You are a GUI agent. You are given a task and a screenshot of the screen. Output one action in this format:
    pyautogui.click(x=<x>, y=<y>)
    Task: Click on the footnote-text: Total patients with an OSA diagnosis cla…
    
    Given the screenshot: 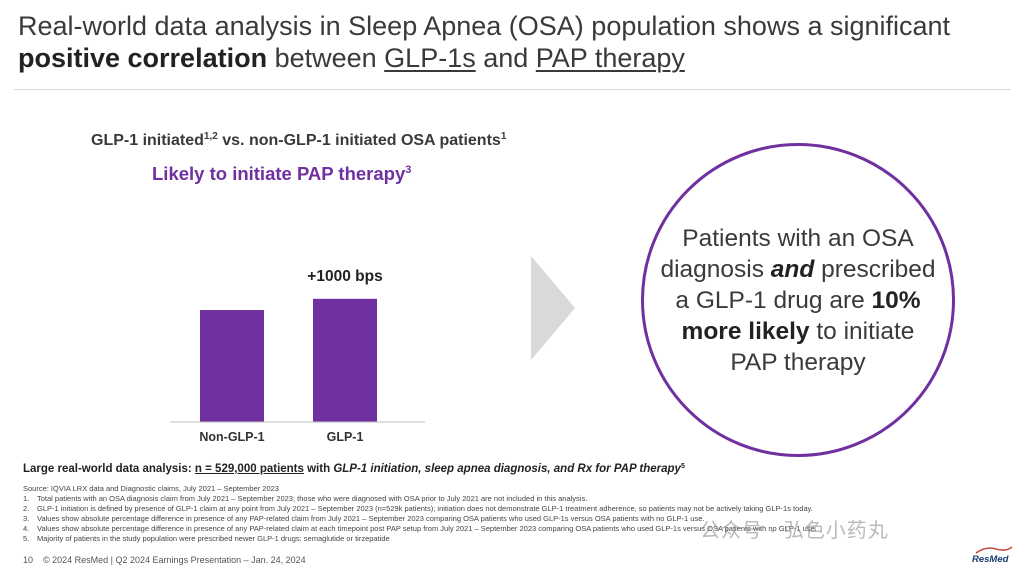 What is the action you would take?
    pyautogui.click(x=312, y=498)
    